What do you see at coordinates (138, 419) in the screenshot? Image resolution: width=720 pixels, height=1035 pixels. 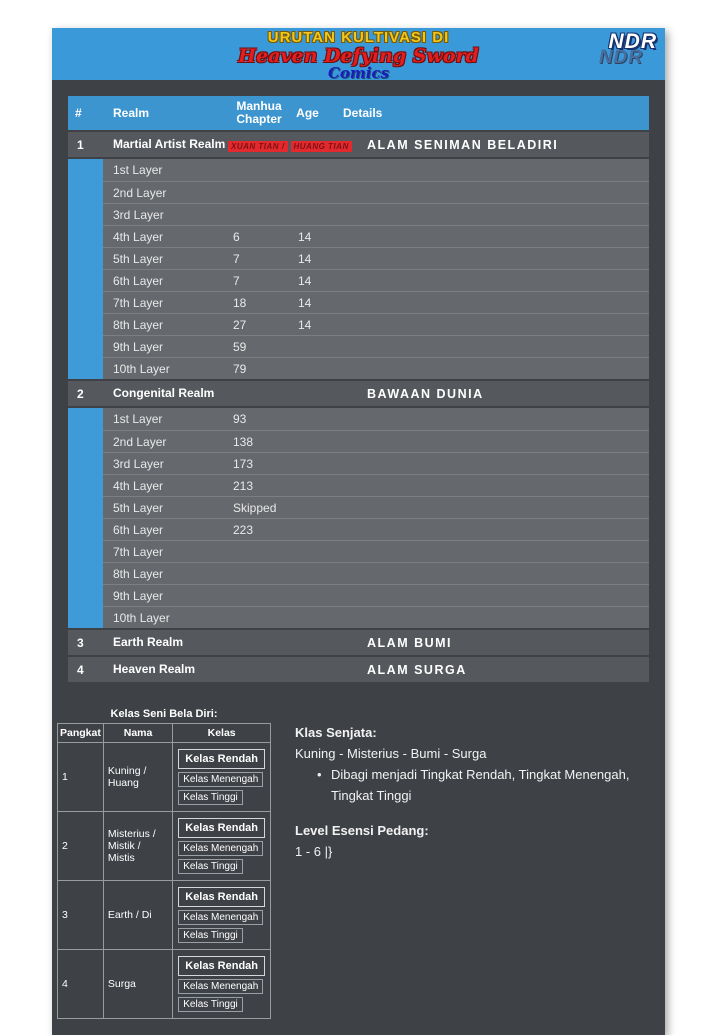 I see `layer-name: 1st Layer` at bounding box center [138, 419].